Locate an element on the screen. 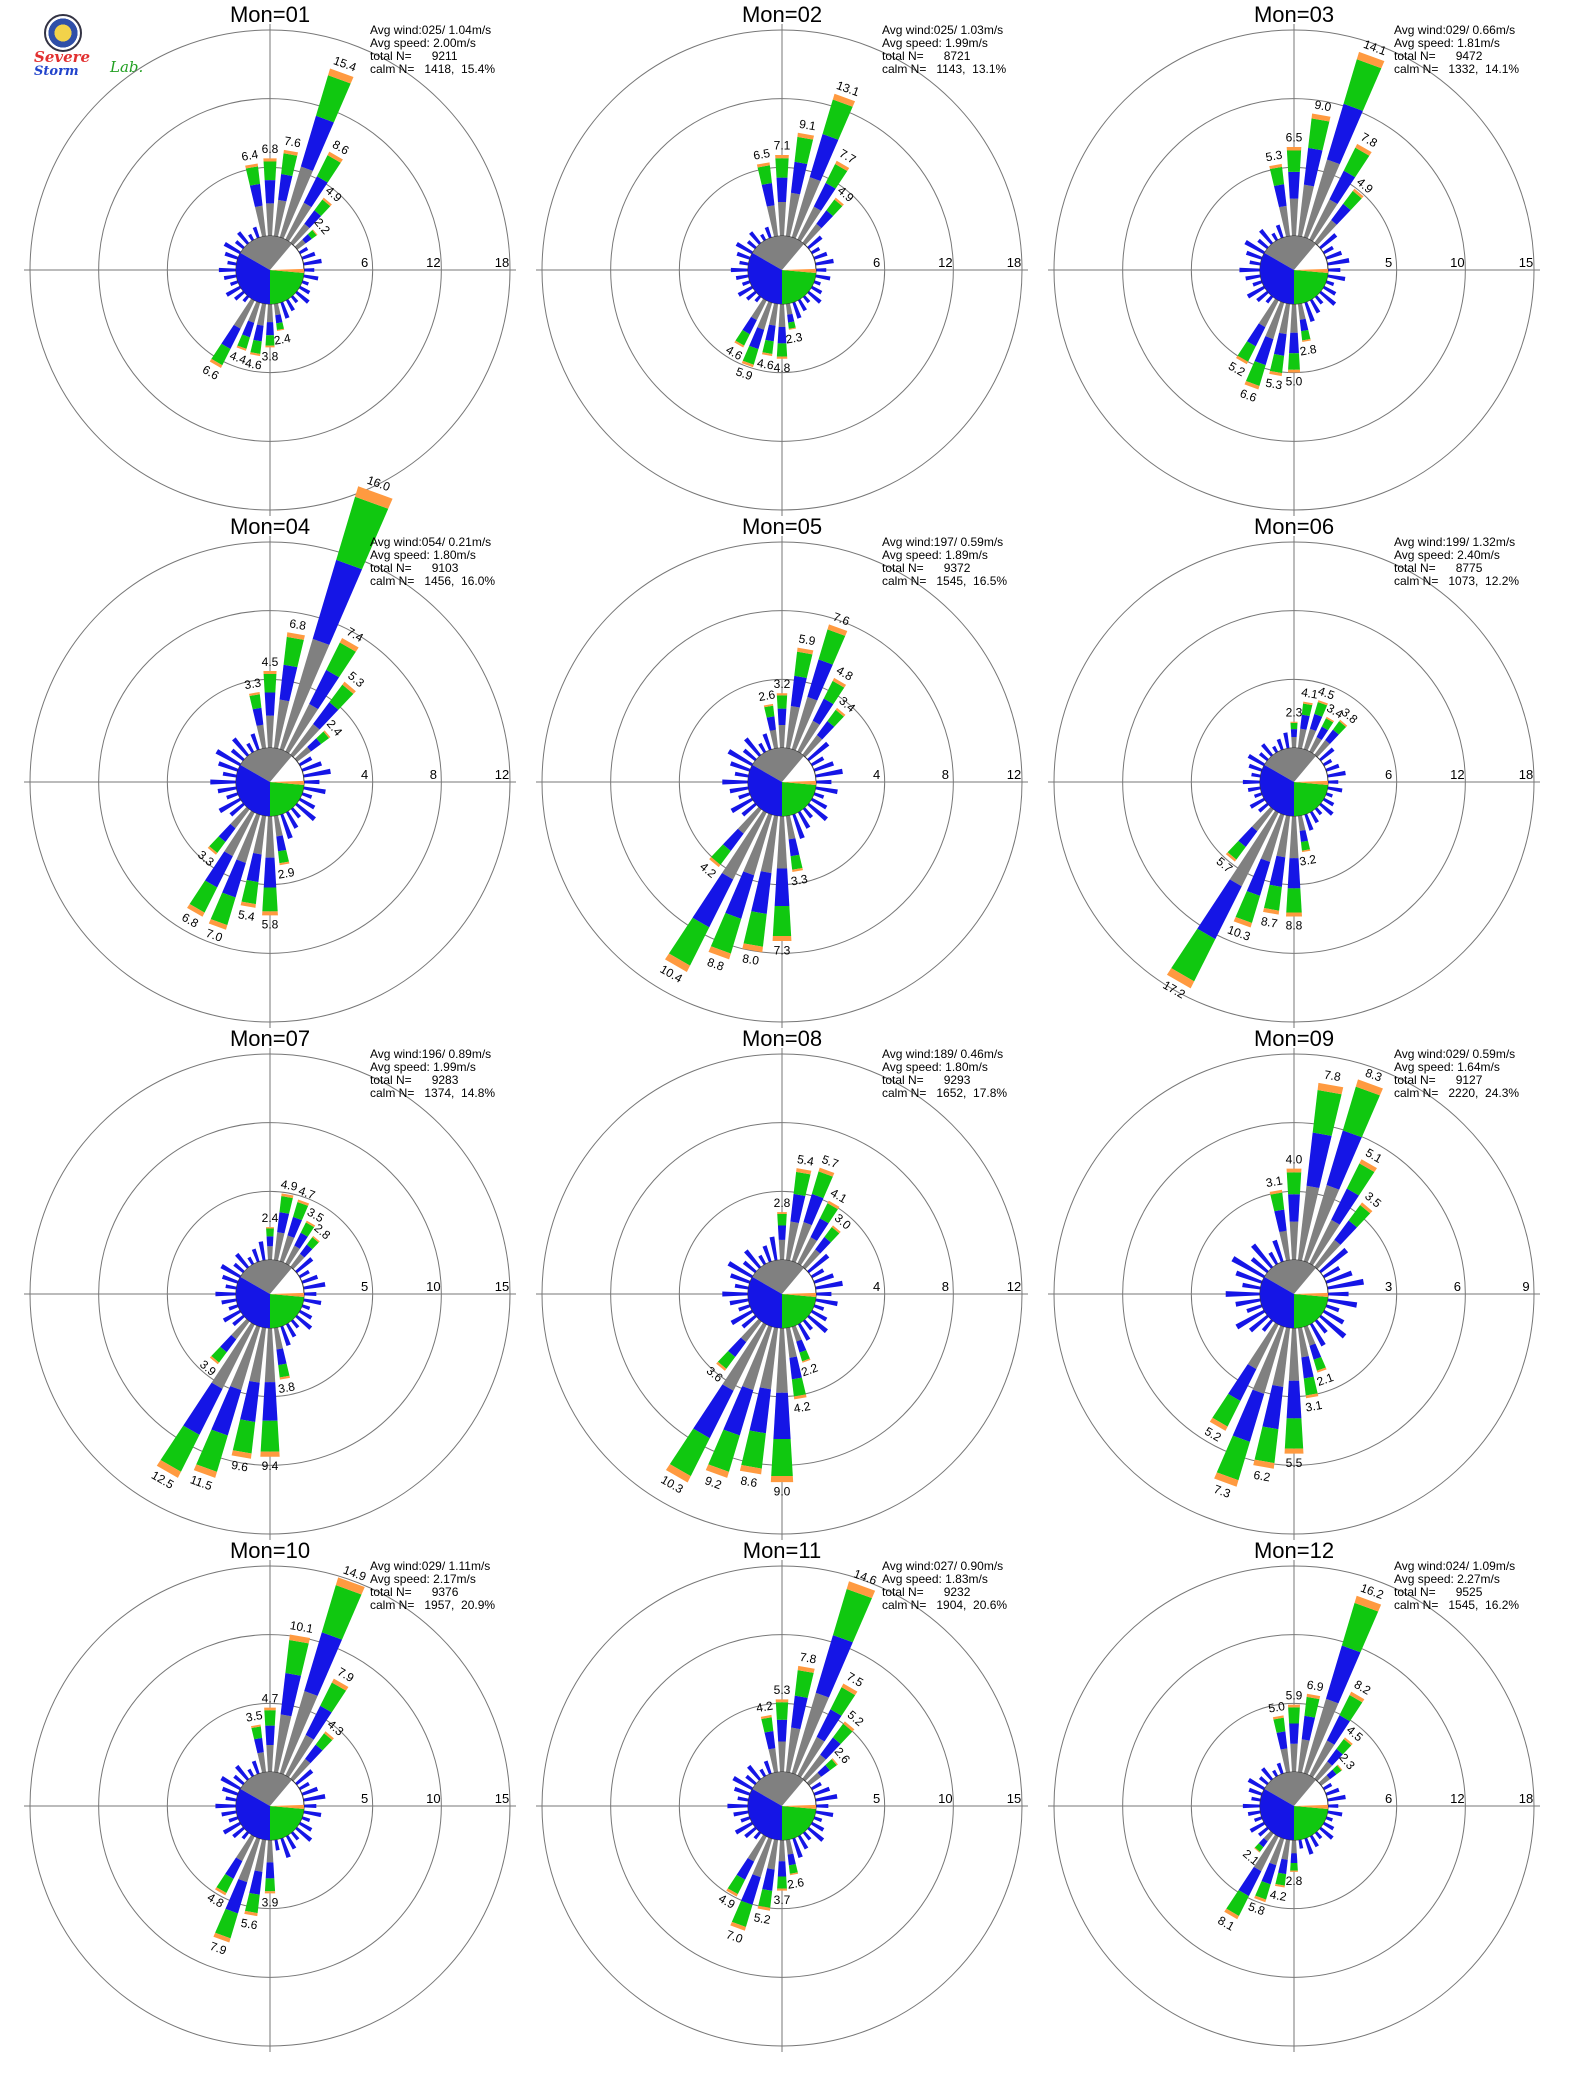 The width and height of the screenshot is (1580, 2090). calm-pie-orange is located at coordinates (799, 1294).